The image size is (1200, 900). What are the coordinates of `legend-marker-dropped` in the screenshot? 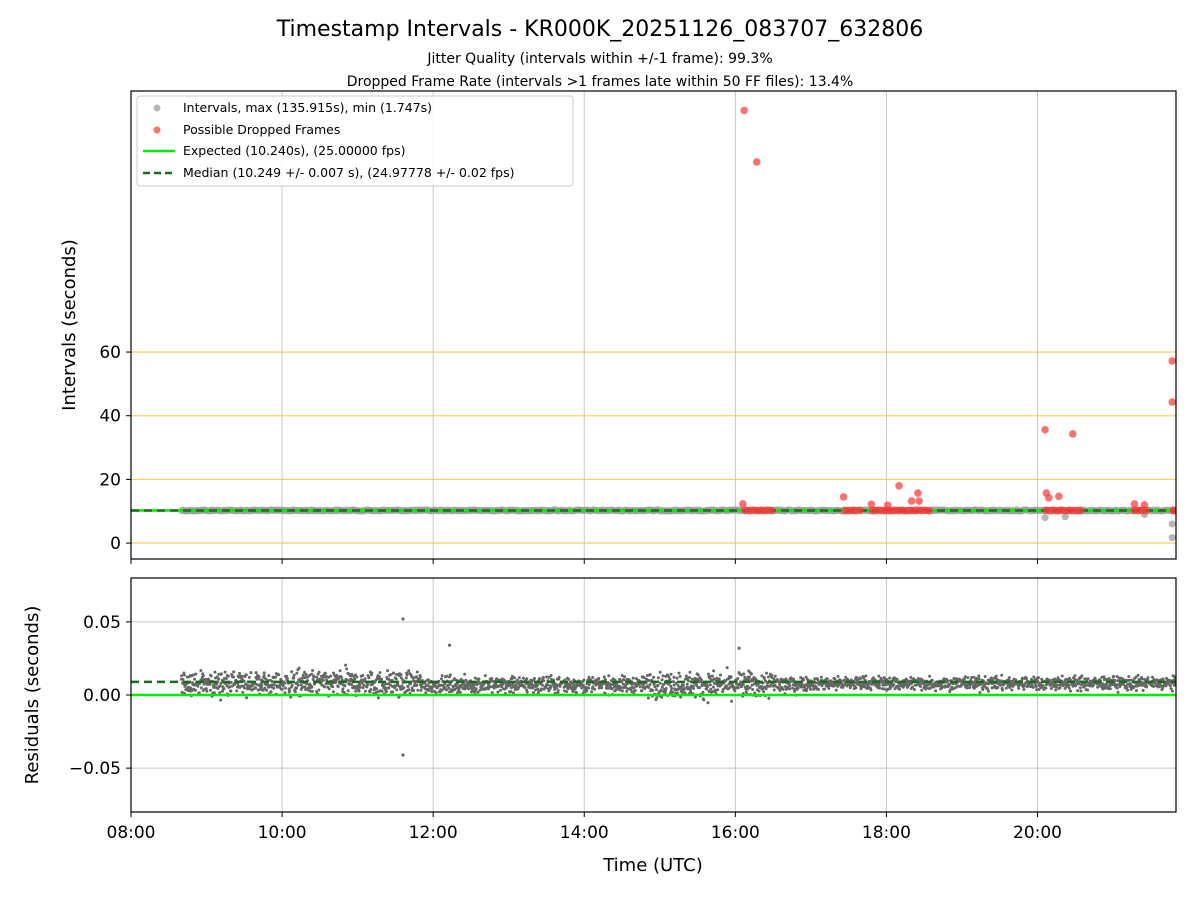 It's located at (157, 130).